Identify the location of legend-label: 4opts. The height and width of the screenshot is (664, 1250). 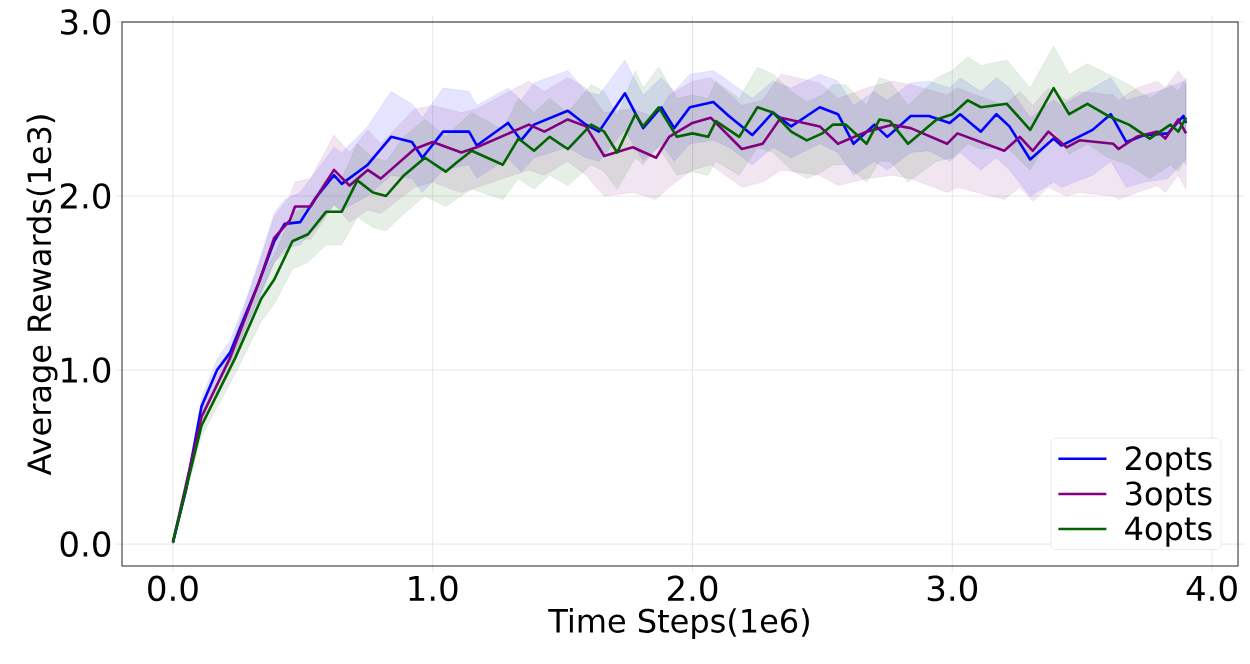
(1168, 531).